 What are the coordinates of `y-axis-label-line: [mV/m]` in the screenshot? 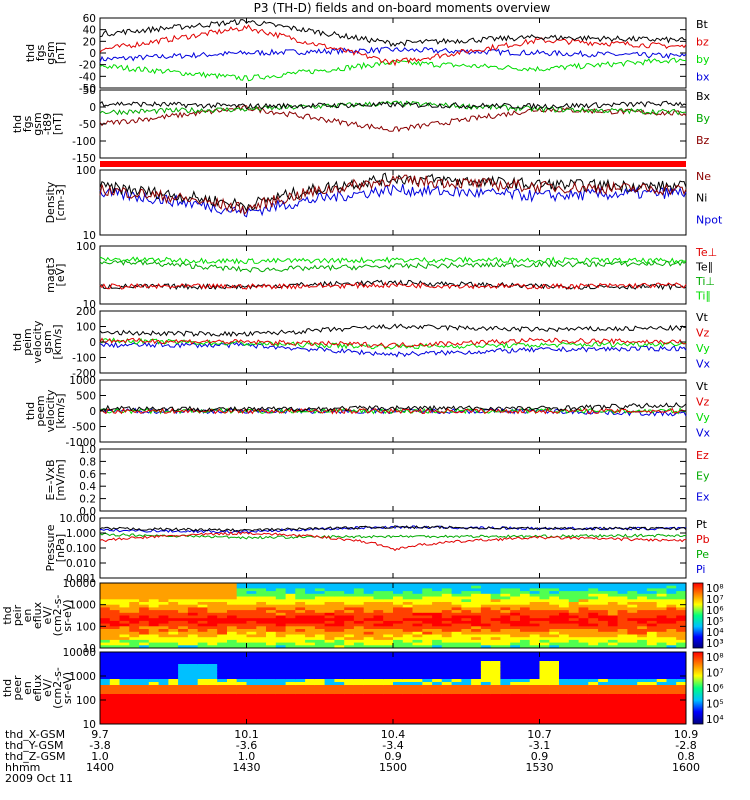 It's located at (60, 479).